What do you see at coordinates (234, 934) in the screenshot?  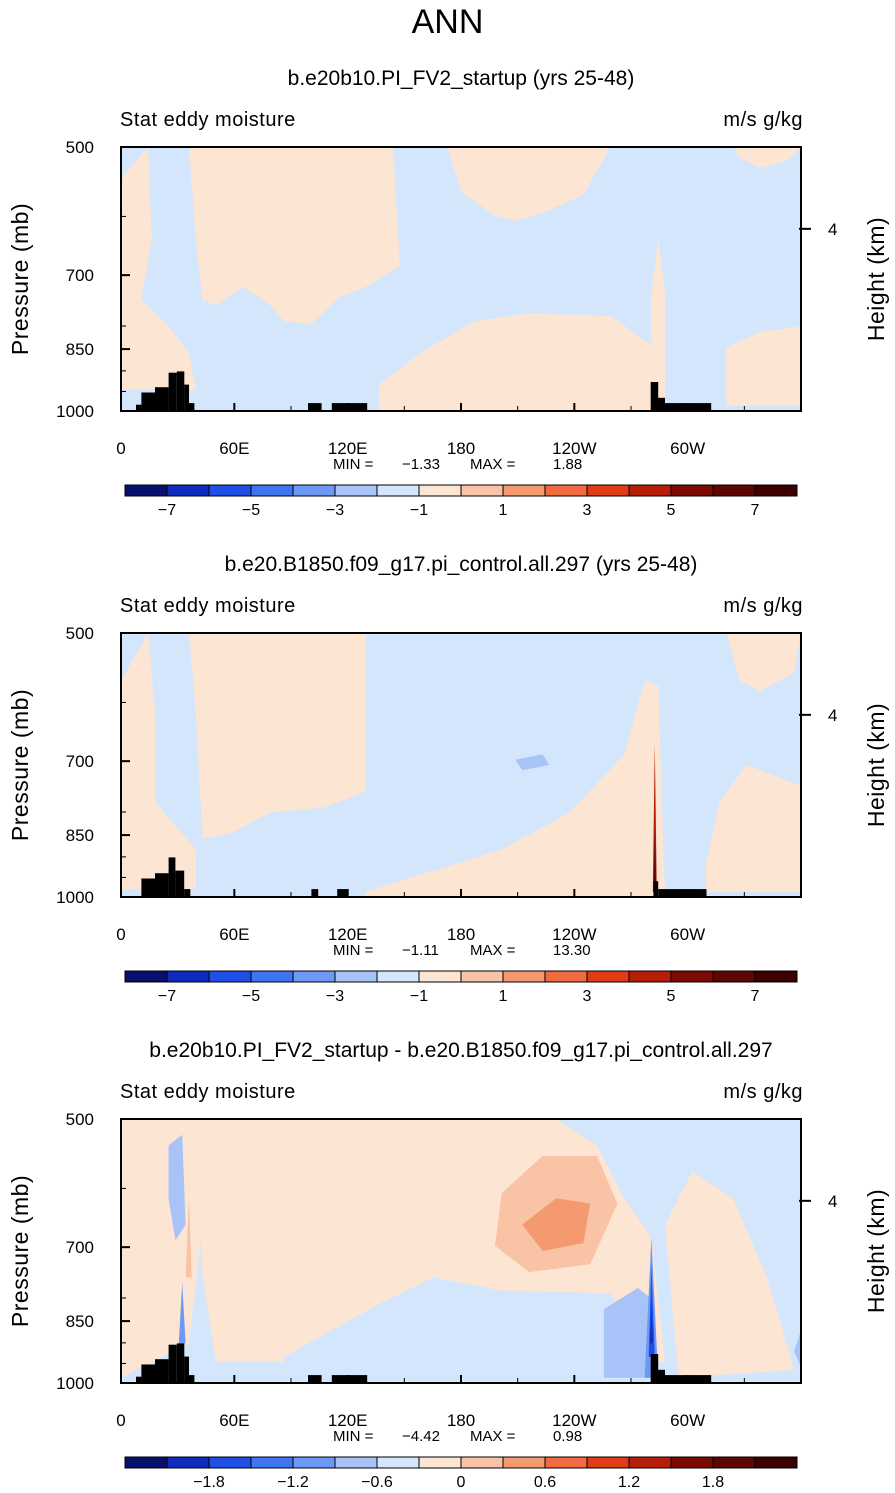 I see `x-tick-label: 60E` at bounding box center [234, 934].